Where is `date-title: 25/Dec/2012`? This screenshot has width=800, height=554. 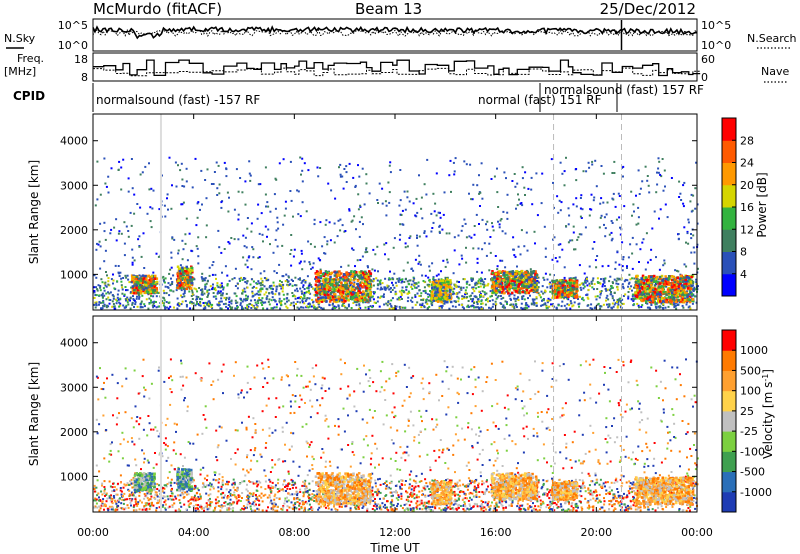
date-title: 25/Dec/2012 is located at coordinates (648, 9).